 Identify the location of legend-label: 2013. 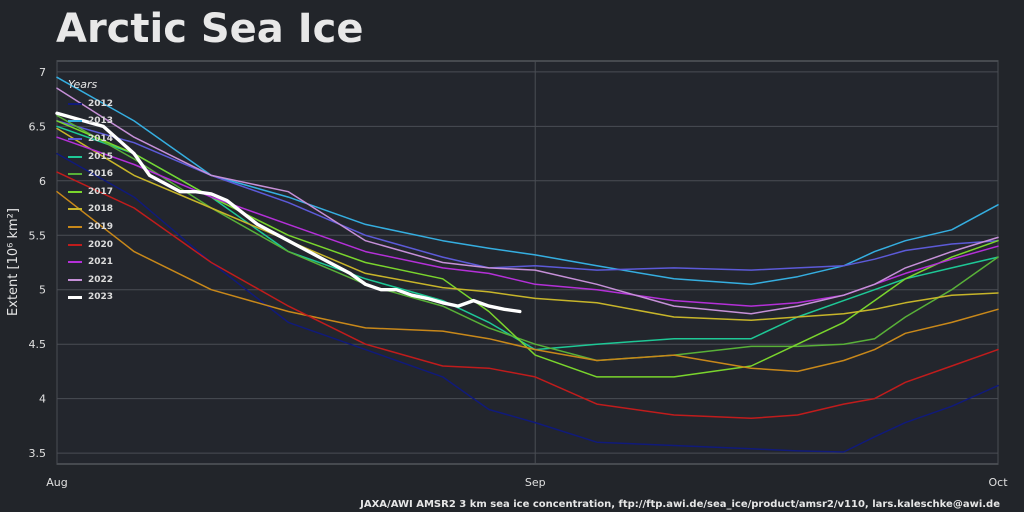
(101, 121).